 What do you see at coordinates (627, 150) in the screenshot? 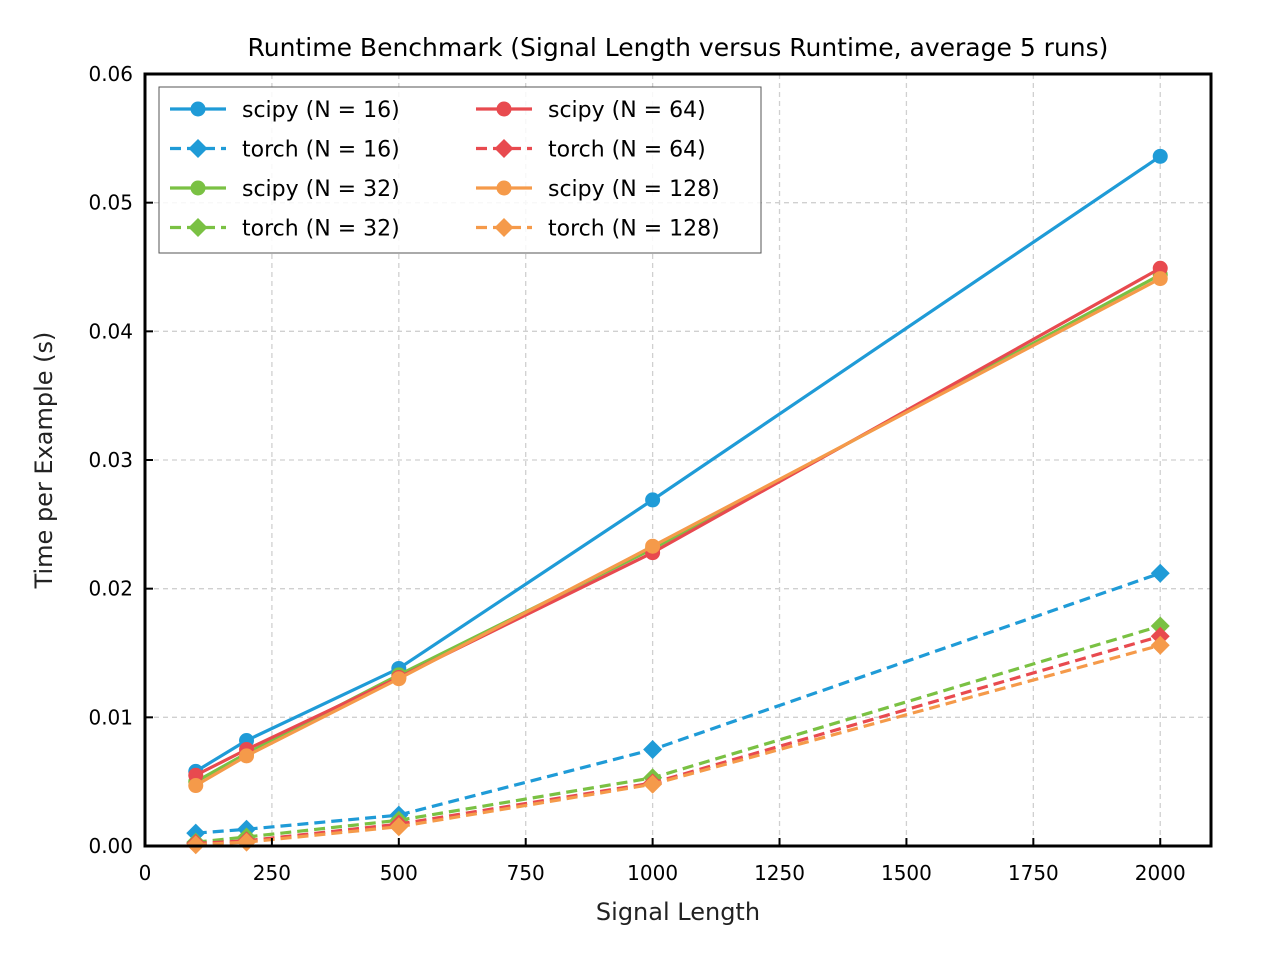
I see `legend-label: torch (N = 64)` at bounding box center [627, 150].